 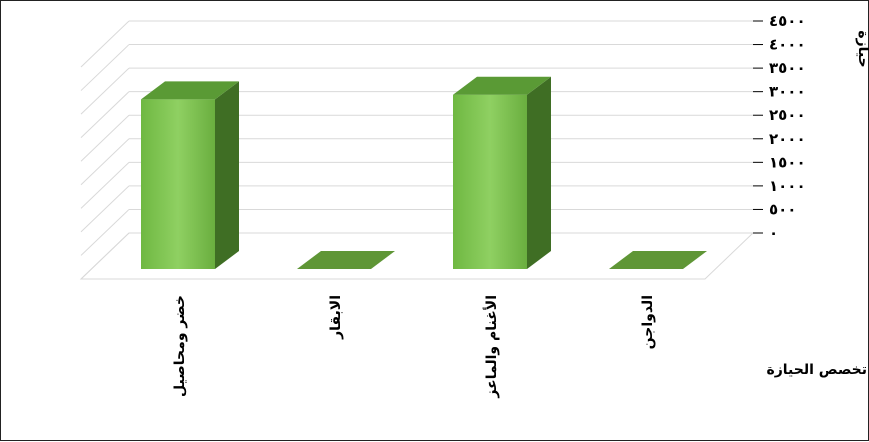 I want to click on x-category-label: الابقار, so click(x=336, y=317).